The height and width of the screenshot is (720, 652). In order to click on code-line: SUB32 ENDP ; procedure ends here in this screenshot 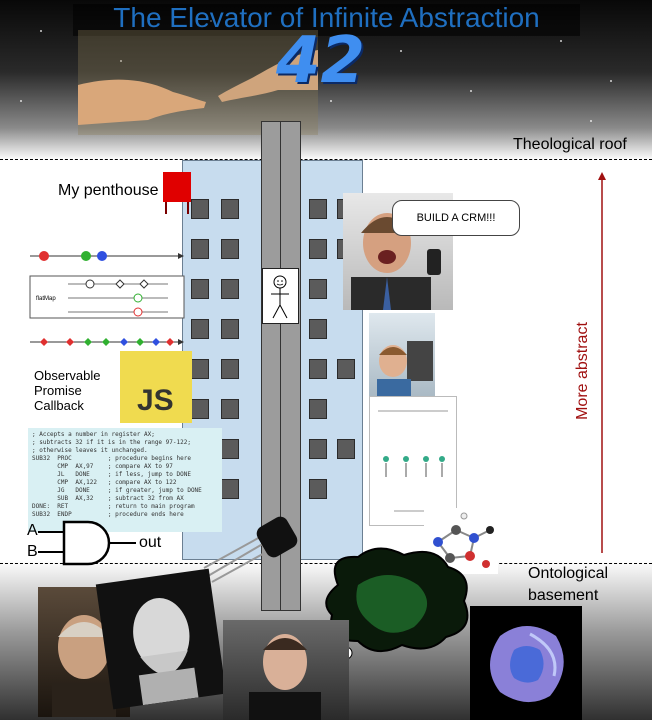, I will do `click(108, 514)`.